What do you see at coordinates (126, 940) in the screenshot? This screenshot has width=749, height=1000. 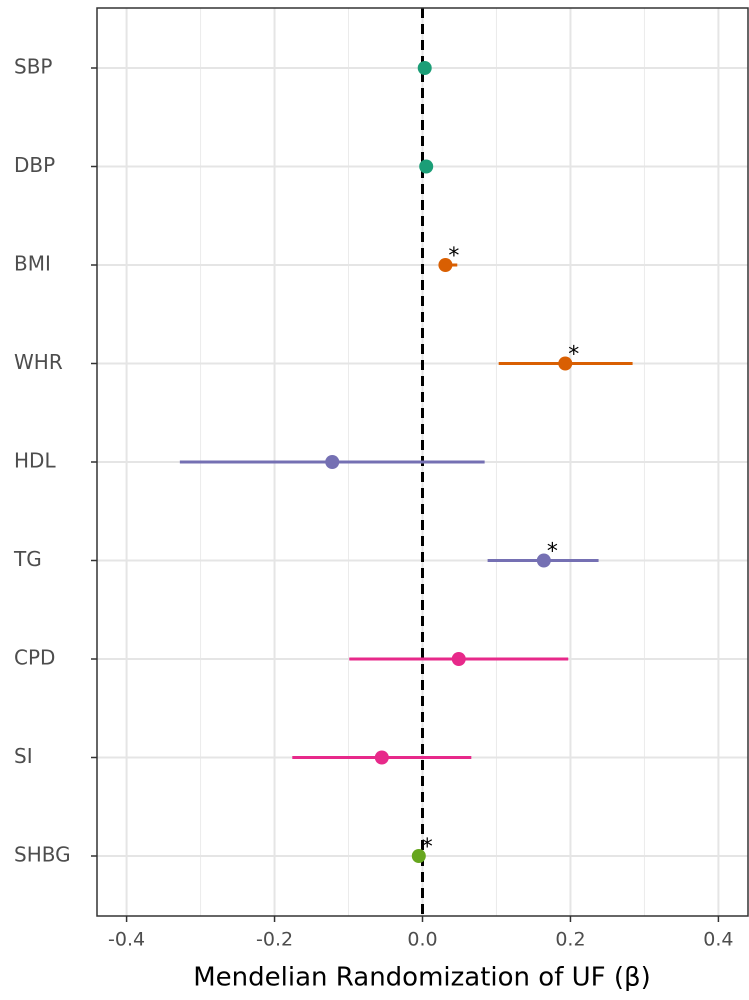 I see `x-tick-label: -0.4` at bounding box center [126, 940].